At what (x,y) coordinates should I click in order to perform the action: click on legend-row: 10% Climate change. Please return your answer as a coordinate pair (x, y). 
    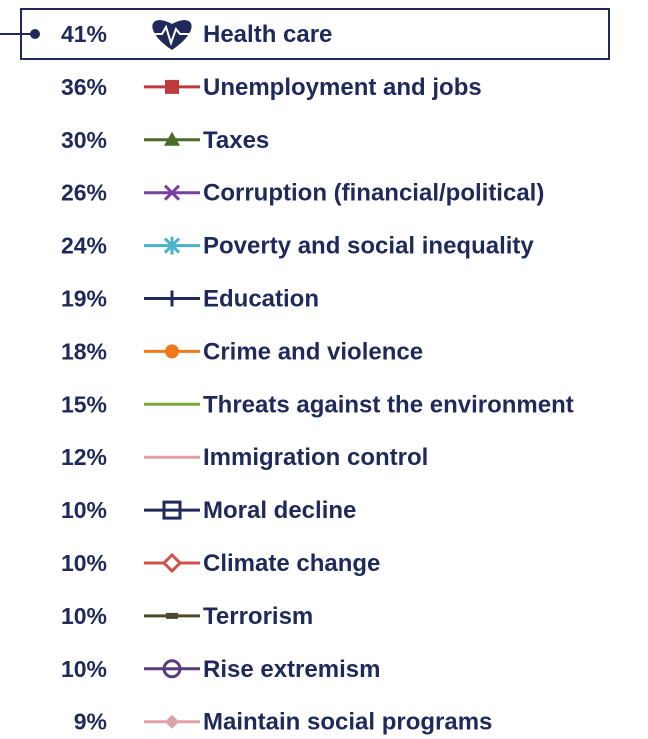
    Looking at the image, I should click on (220, 563).